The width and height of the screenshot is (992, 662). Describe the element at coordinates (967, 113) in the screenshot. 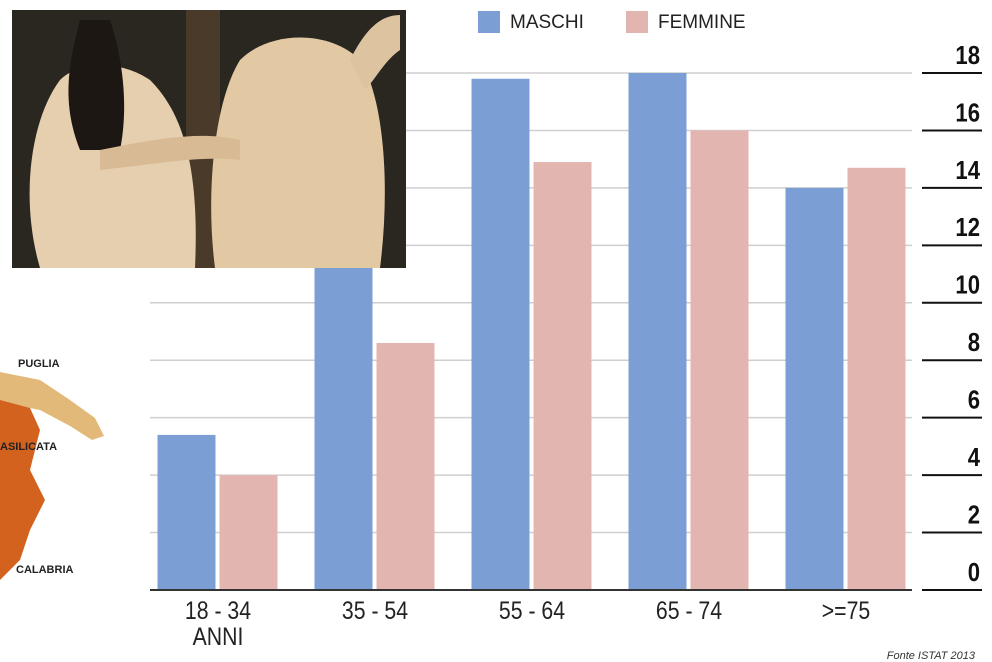

I see `y-tick-label: 16` at that location.